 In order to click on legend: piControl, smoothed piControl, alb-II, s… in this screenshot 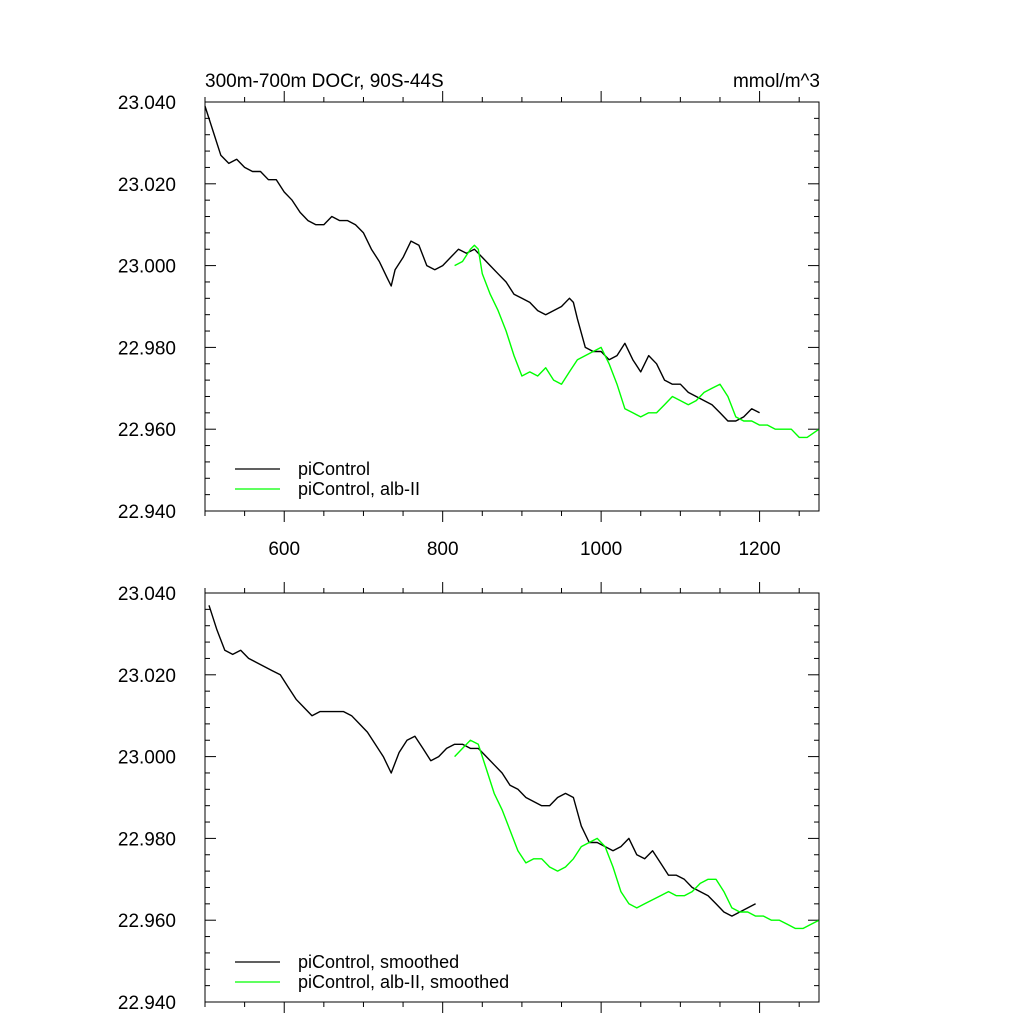, I will do `click(372, 972)`.